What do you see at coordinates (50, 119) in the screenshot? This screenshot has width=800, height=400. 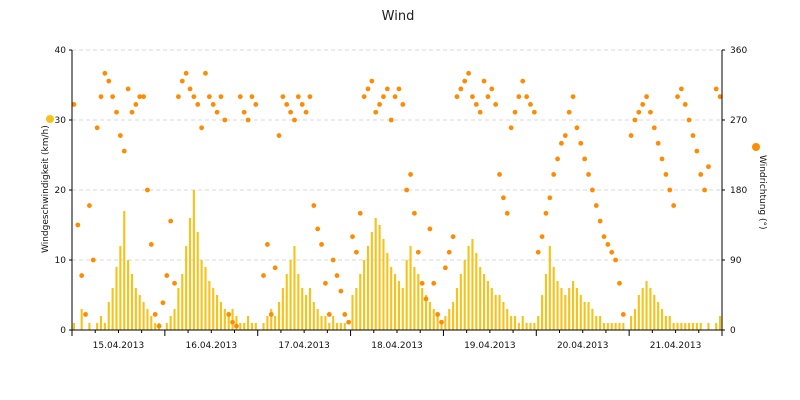 I see `speed-legend-marker` at bounding box center [50, 119].